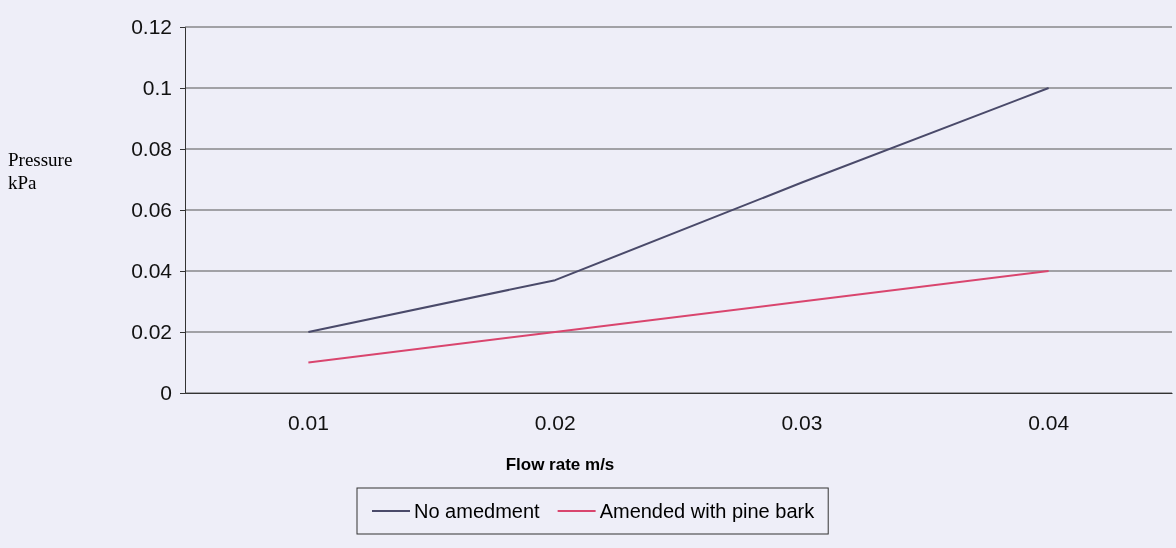 The width and height of the screenshot is (1176, 548). Describe the element at coordinates (560, 464) in the screenshot. I see `x-axis-title: Flow rate m/s` at that location.